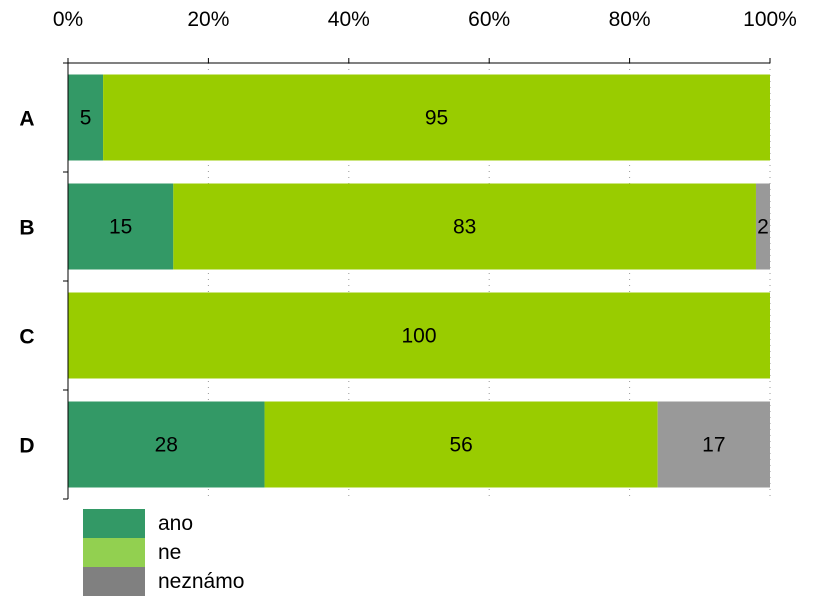  Describe the element at coordinates (489, 19) in the screenshot. I see `x-tick-label: 60%` at that location.